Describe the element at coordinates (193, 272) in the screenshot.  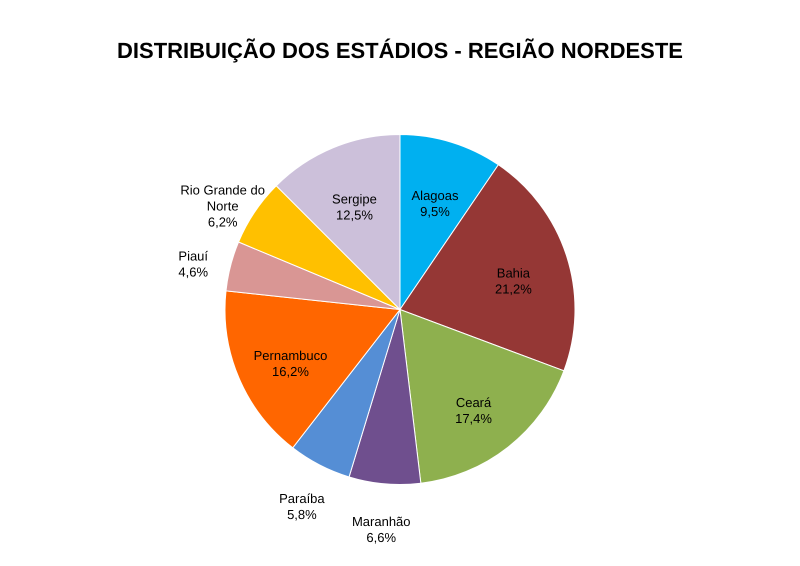
I see `data-label: 4,6%` at that location.